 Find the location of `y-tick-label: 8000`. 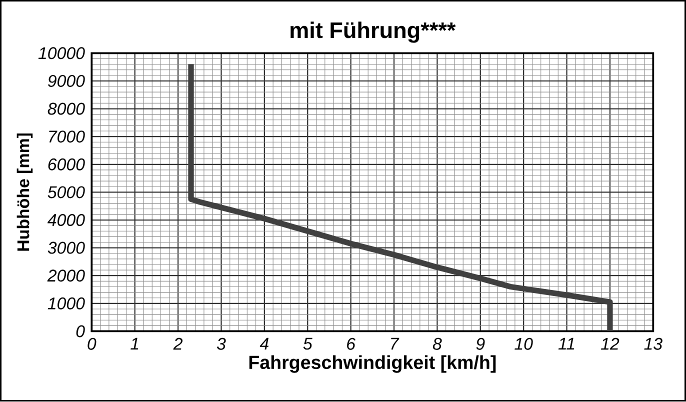

y-tick-label: 8000 is located at coordinates (66, 109).